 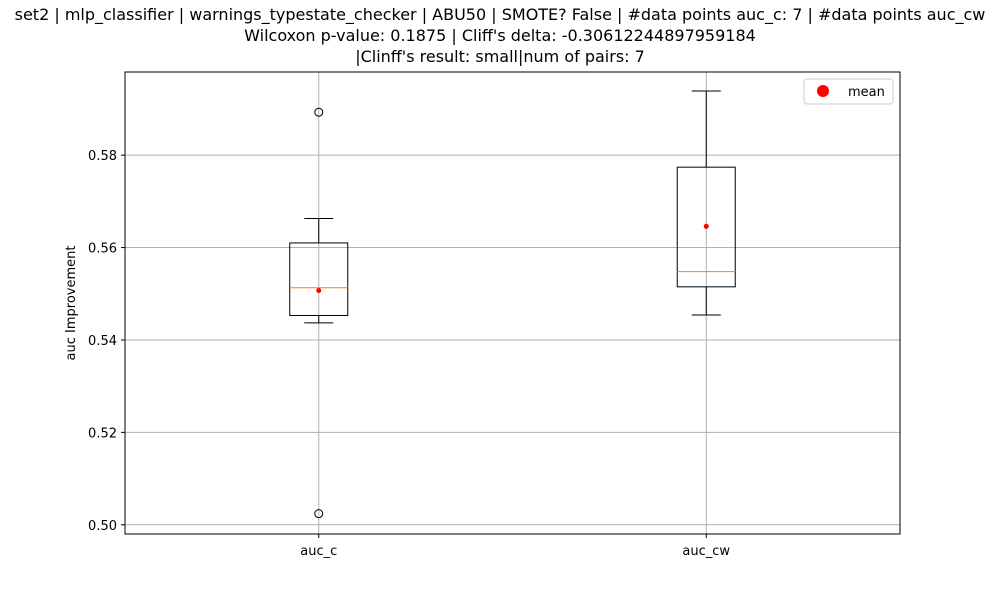 What do you see at coordinates (102, 341) in the screenshot?
I see `y-tick-label: 0.54` at bounding box center [102, 341].